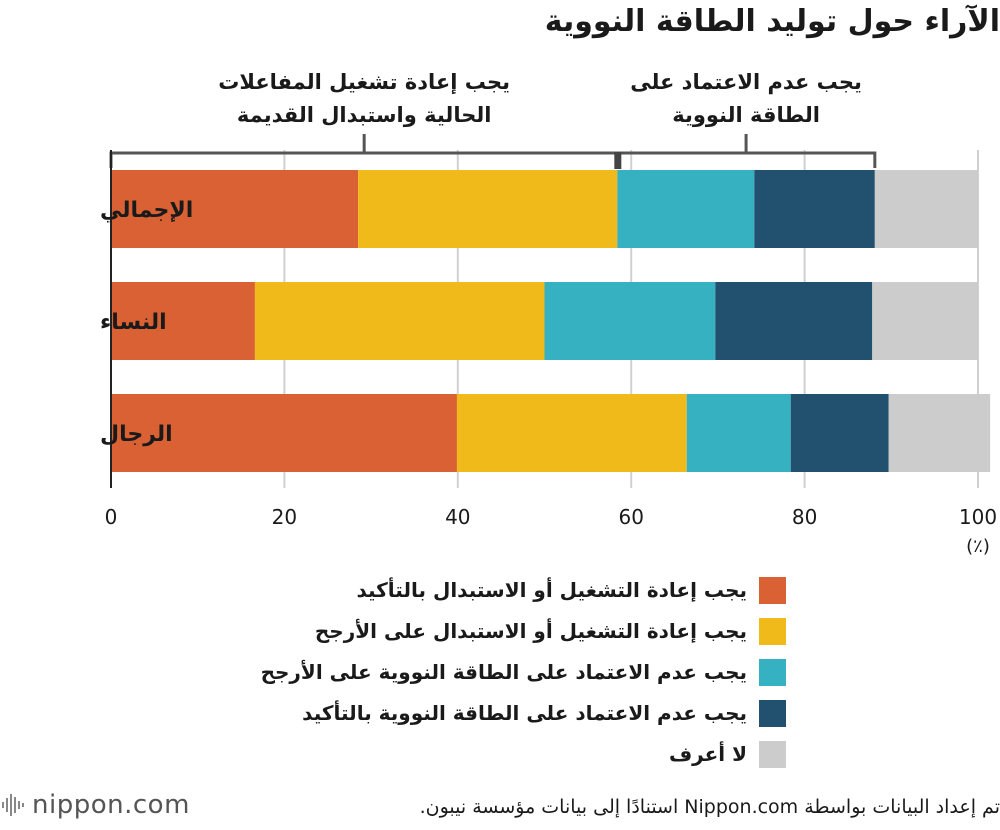  Describe the element at coordinates (284, 517) in the screenshot. I see `x-tick-label: 20` at that location.